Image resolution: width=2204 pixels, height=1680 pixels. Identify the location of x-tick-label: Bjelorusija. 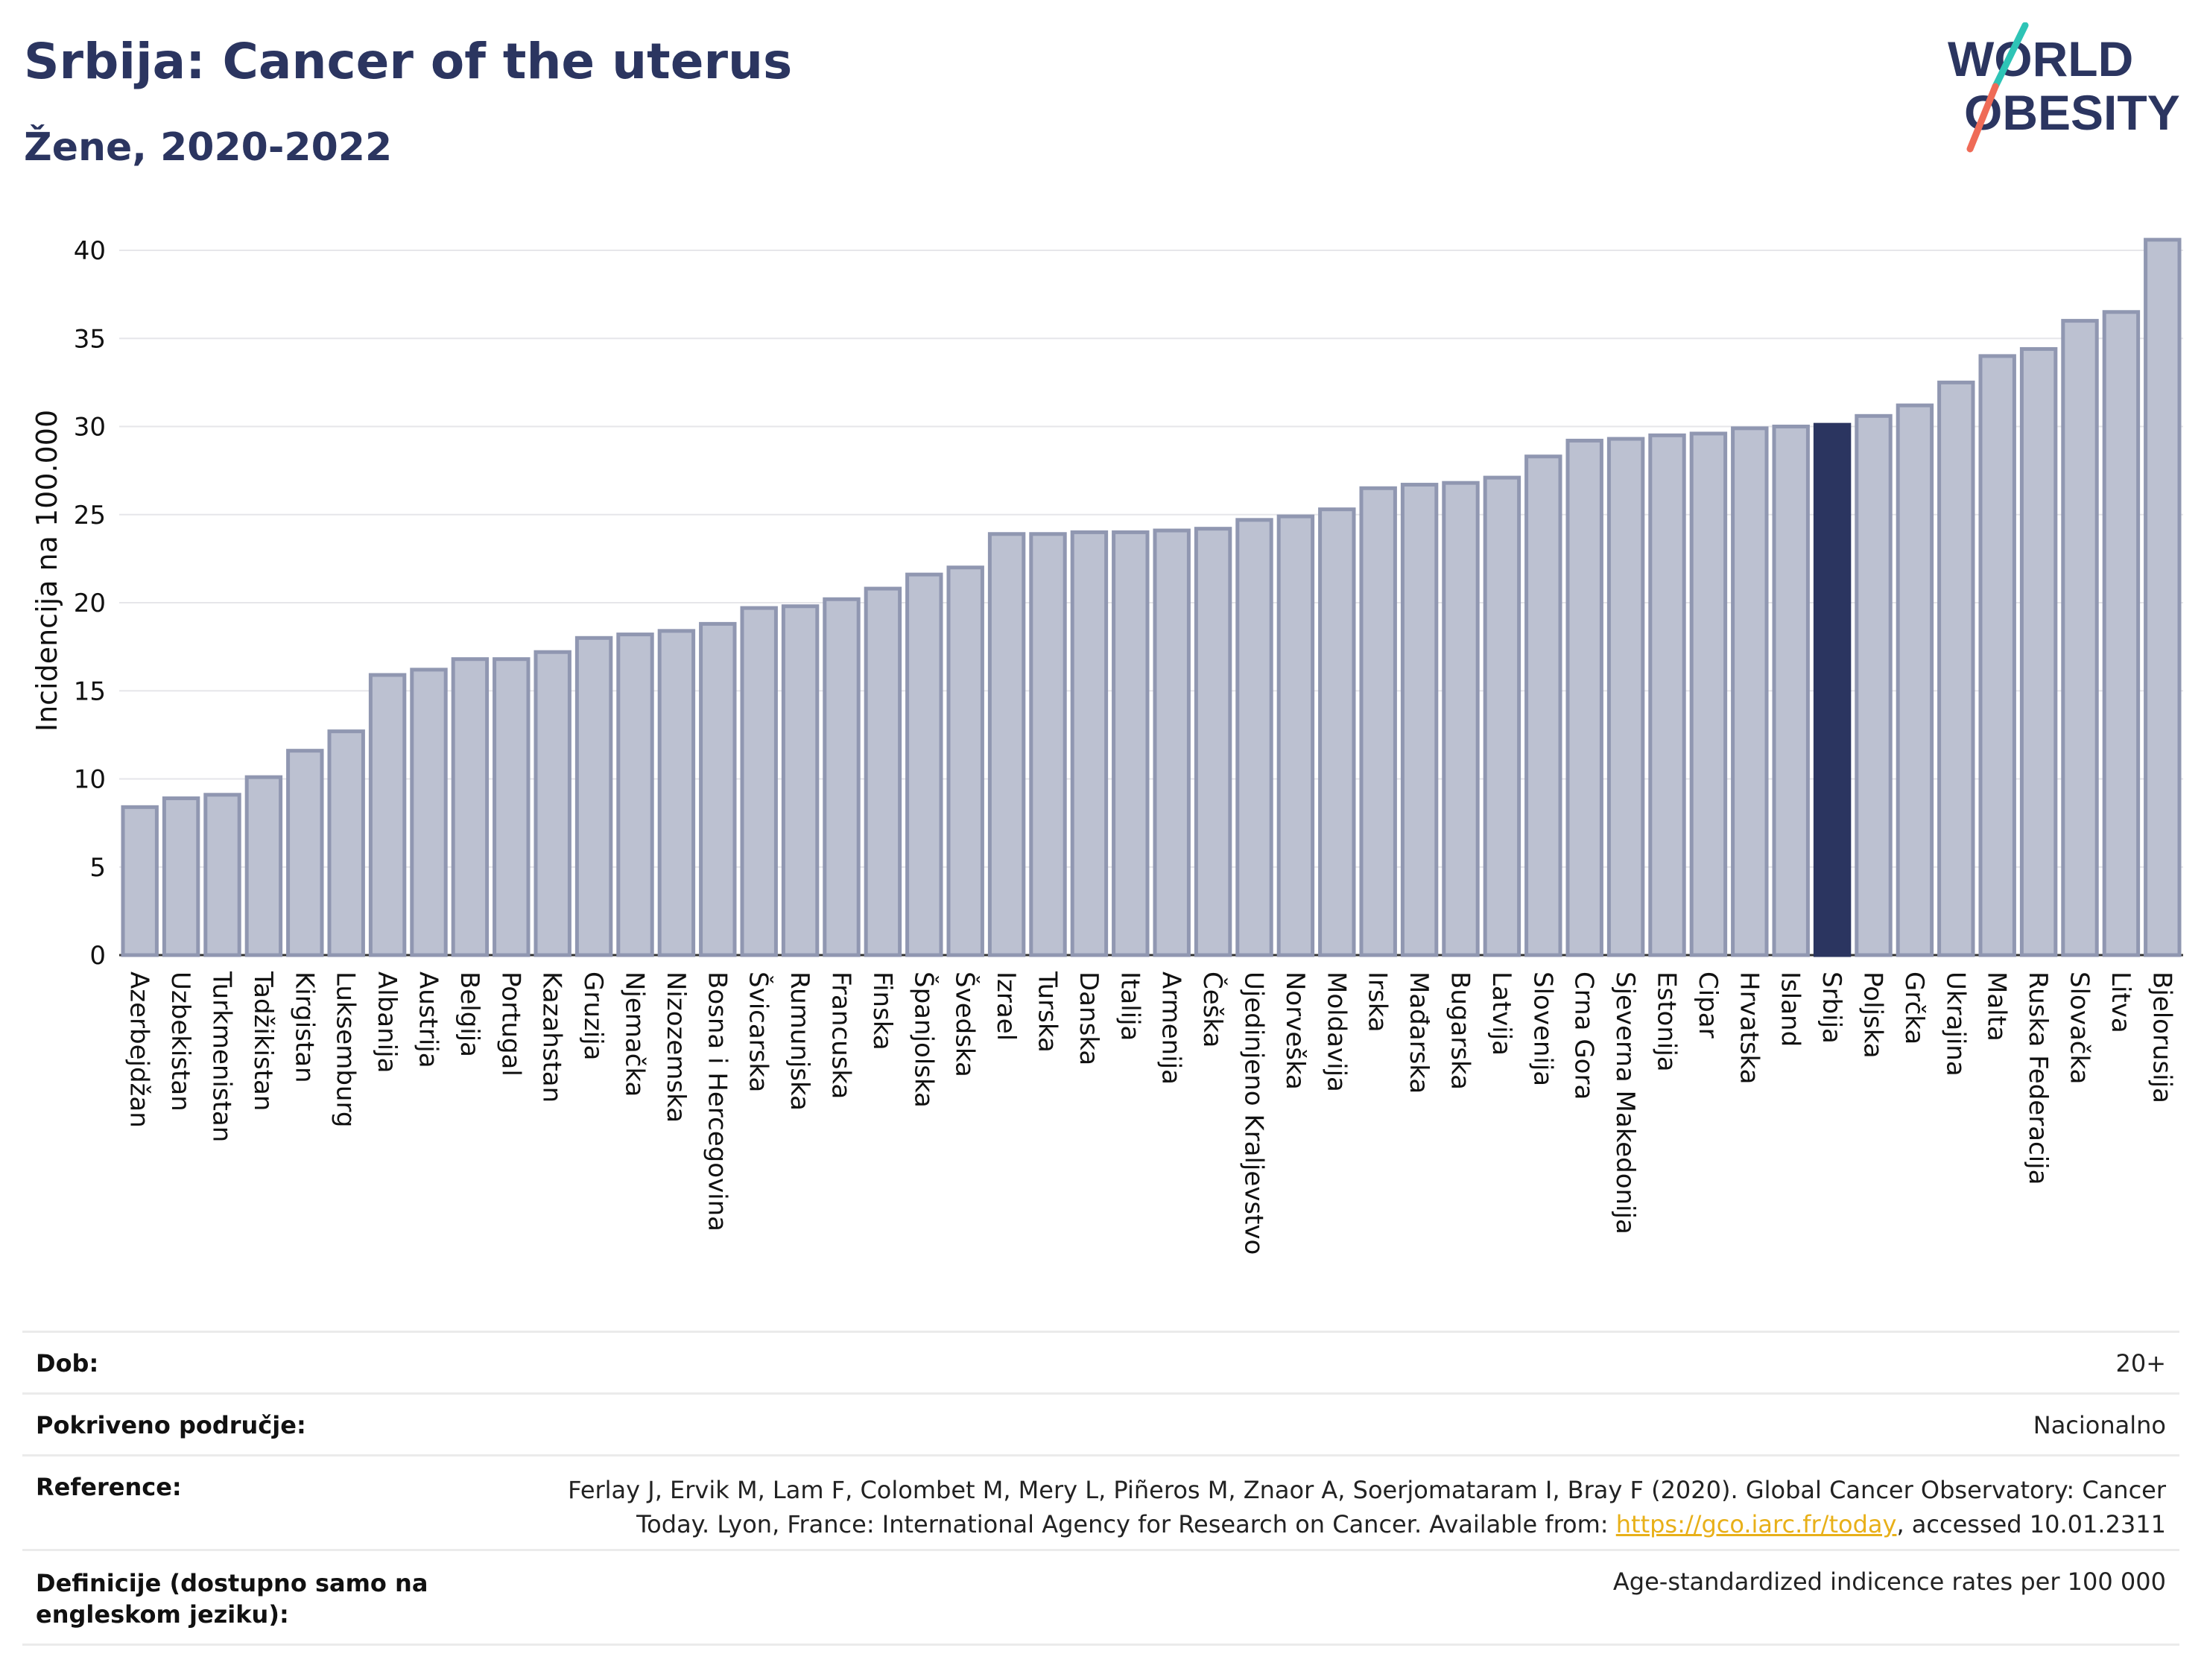
(2161, 1037).